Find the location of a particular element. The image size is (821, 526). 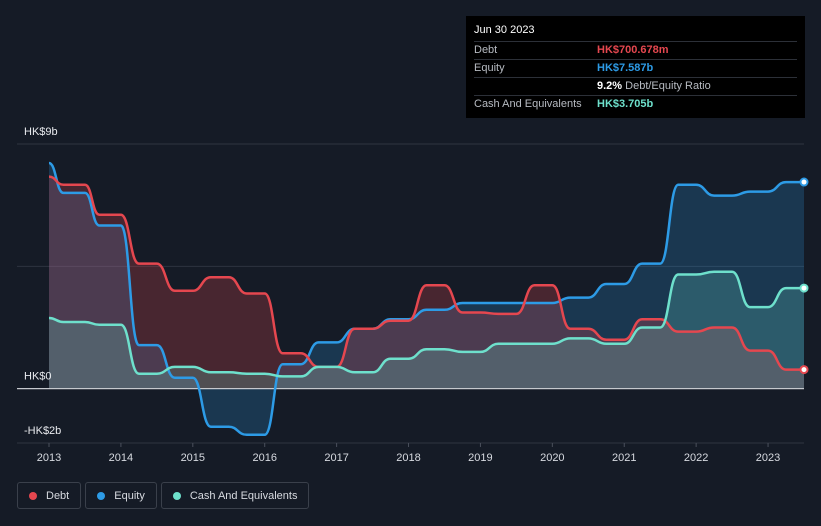

legend-label-equity: Equity is located at coordinates (129, 495).